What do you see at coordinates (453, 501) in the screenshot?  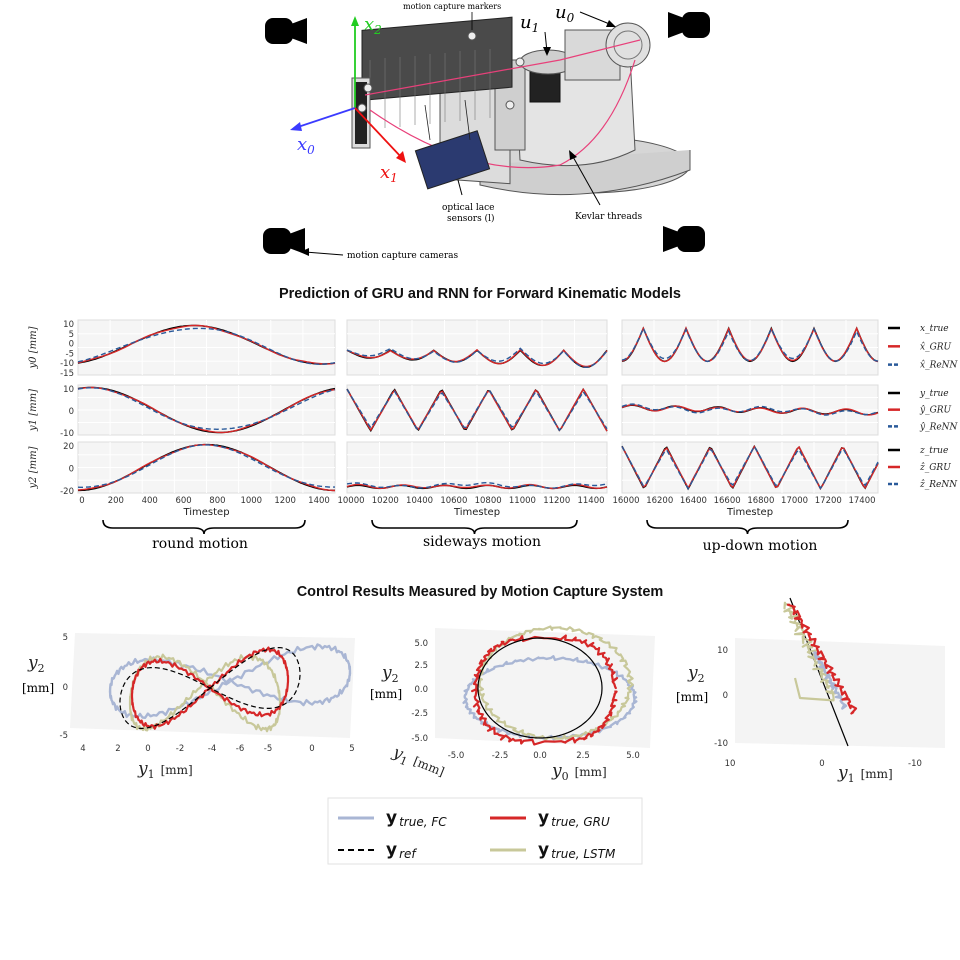 I see `x-tick-label: 10600` at bounding box center [453, 501].